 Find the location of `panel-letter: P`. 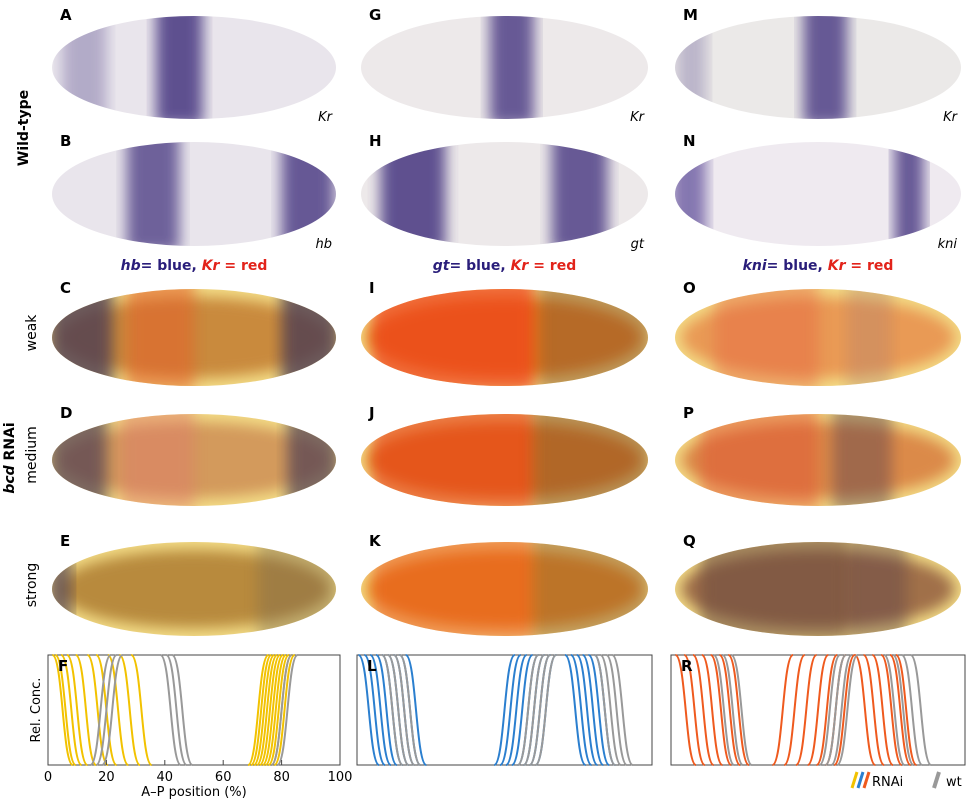

panel-letter: P is located at coordinates (688, 413).